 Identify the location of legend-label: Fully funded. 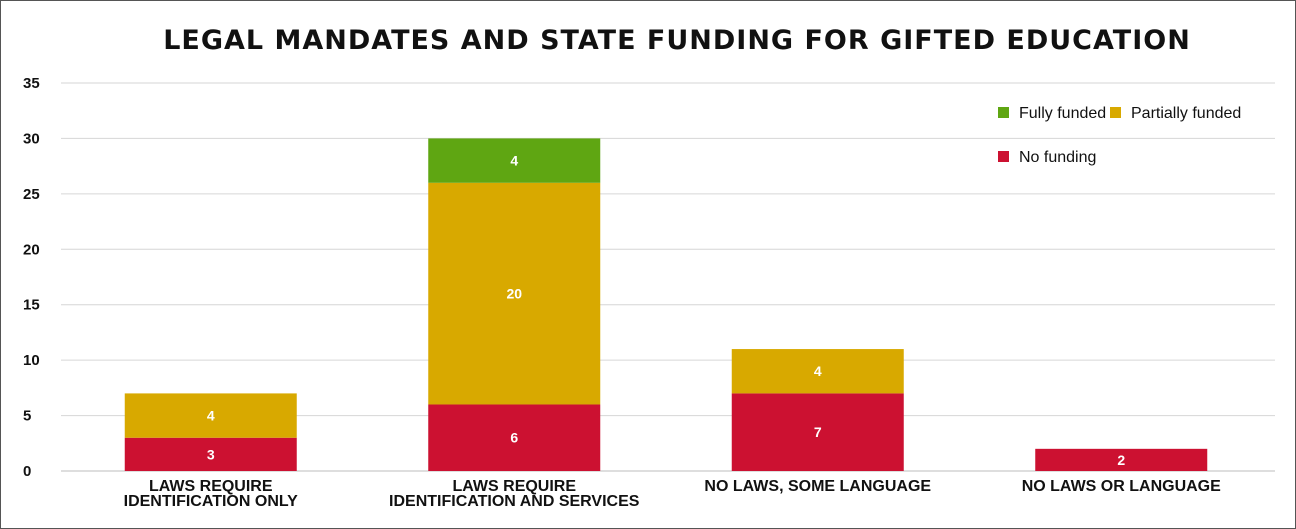
(1062, 113).